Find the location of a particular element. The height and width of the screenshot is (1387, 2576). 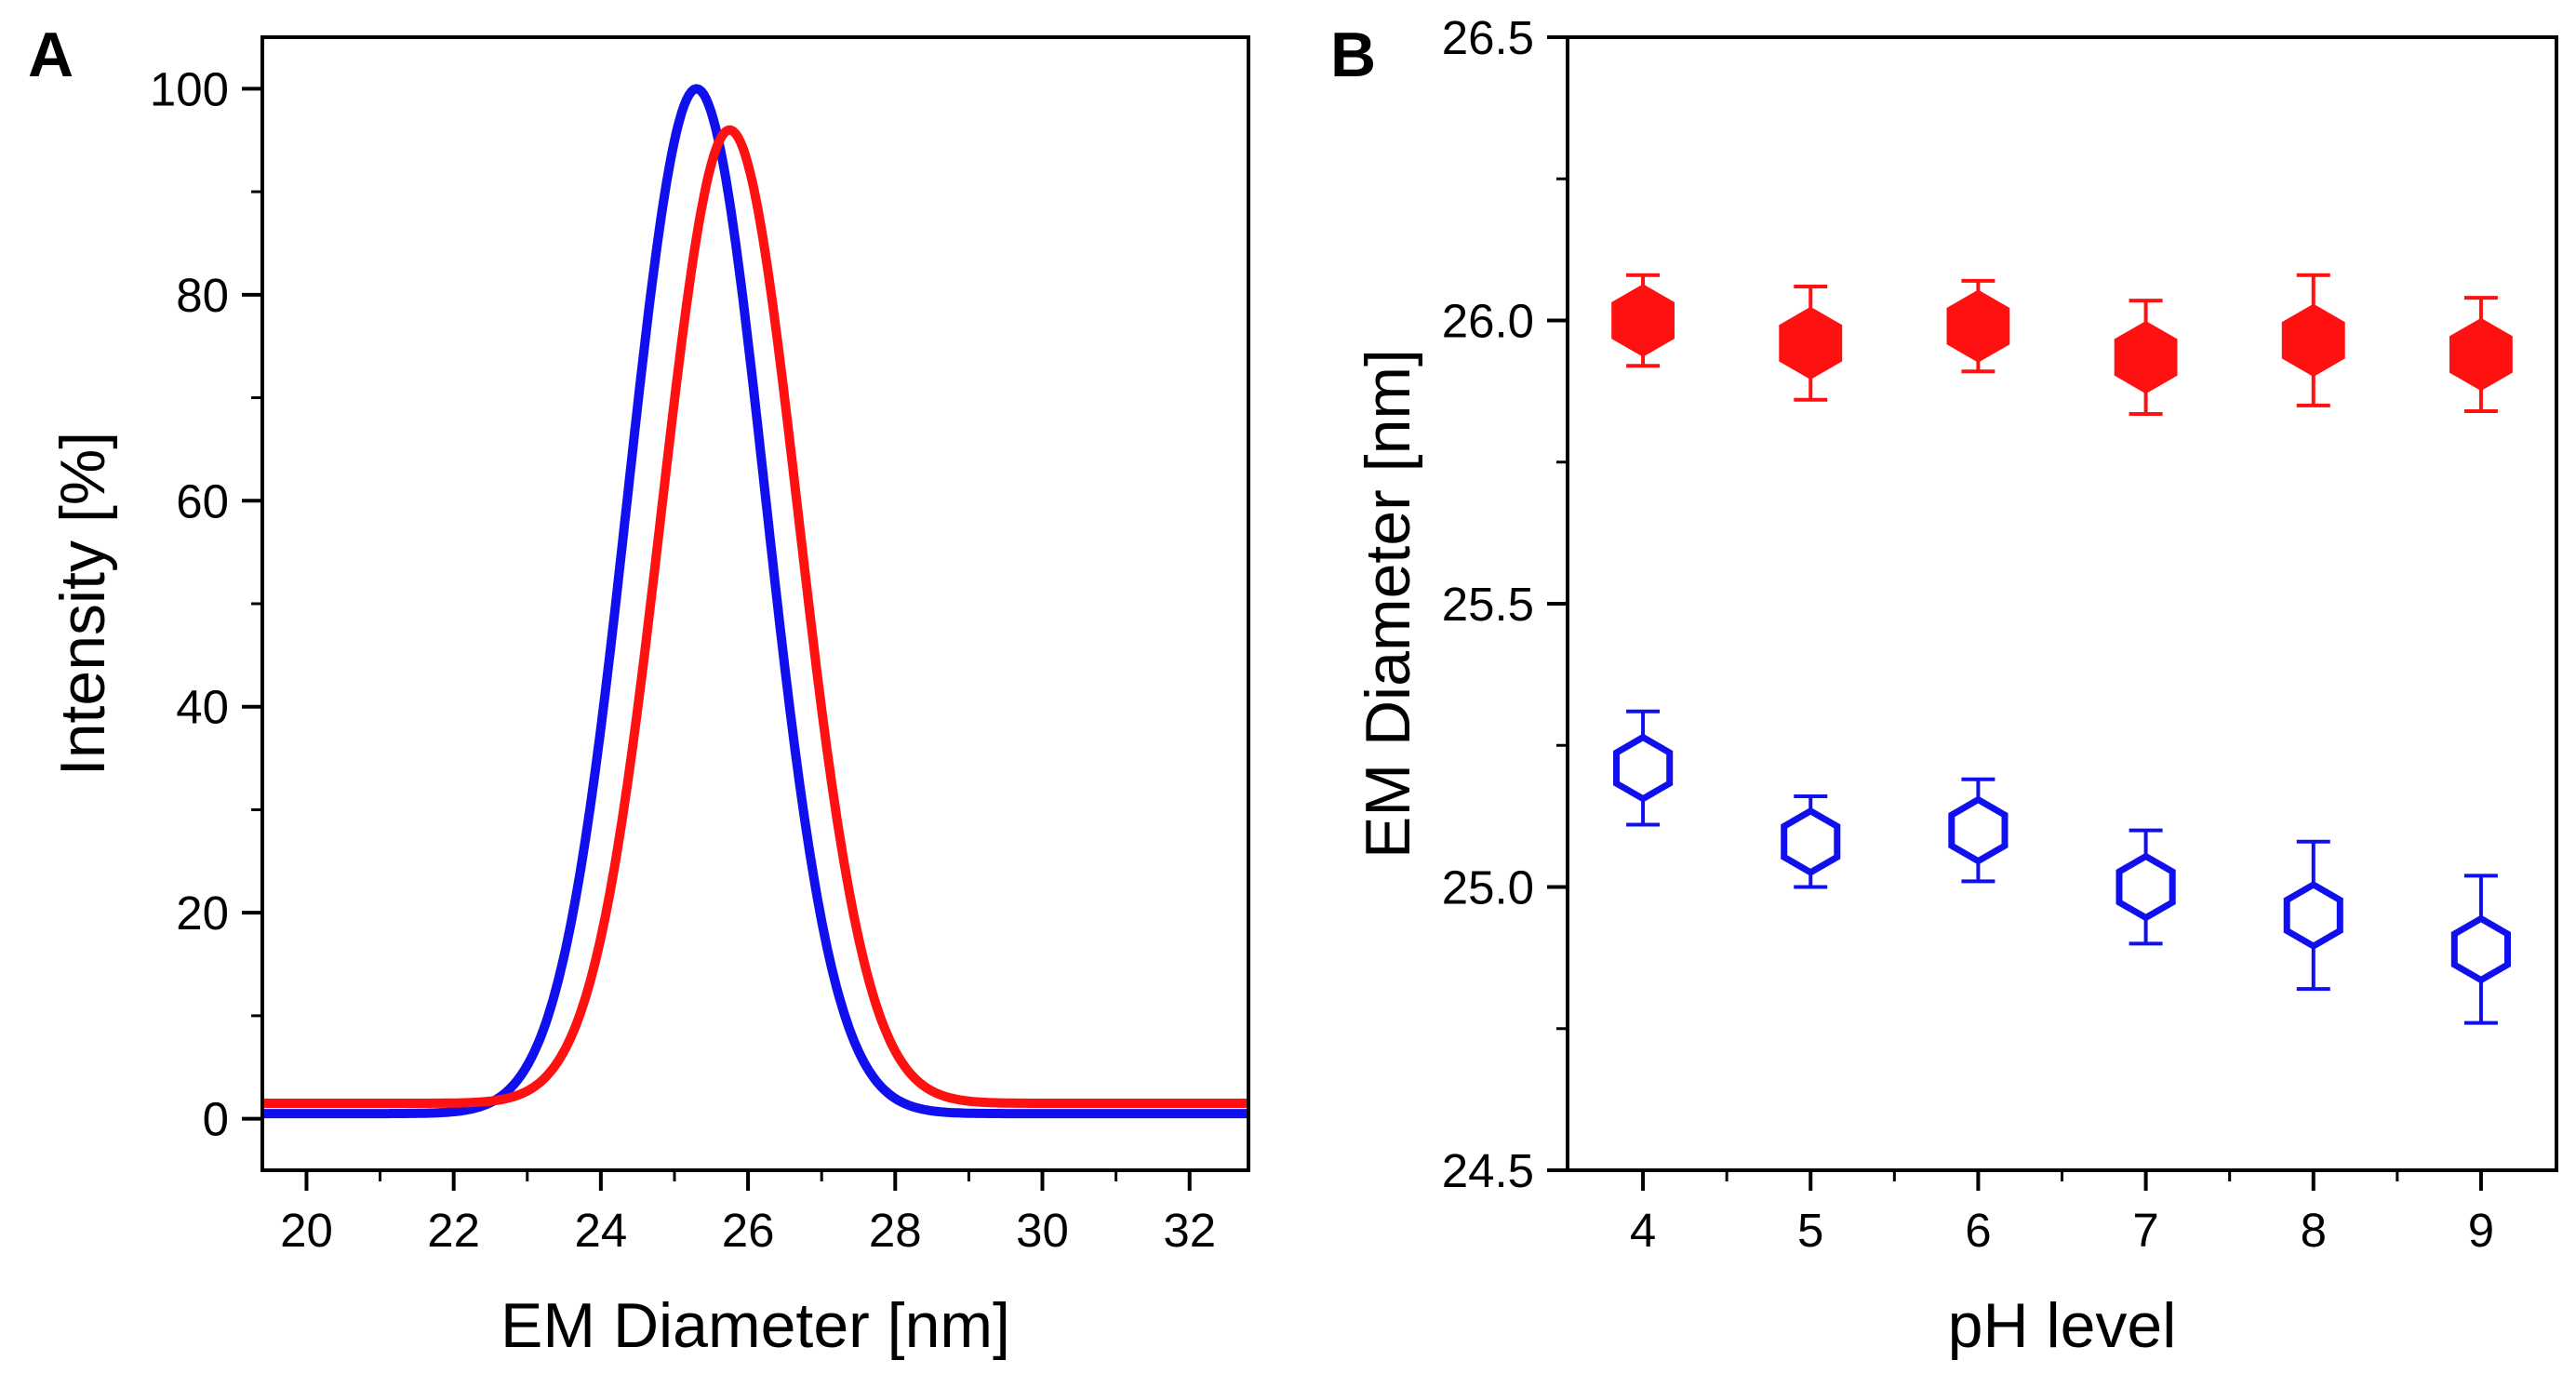

x-tick-label: 4 is located at coordinates (1643, 1230).